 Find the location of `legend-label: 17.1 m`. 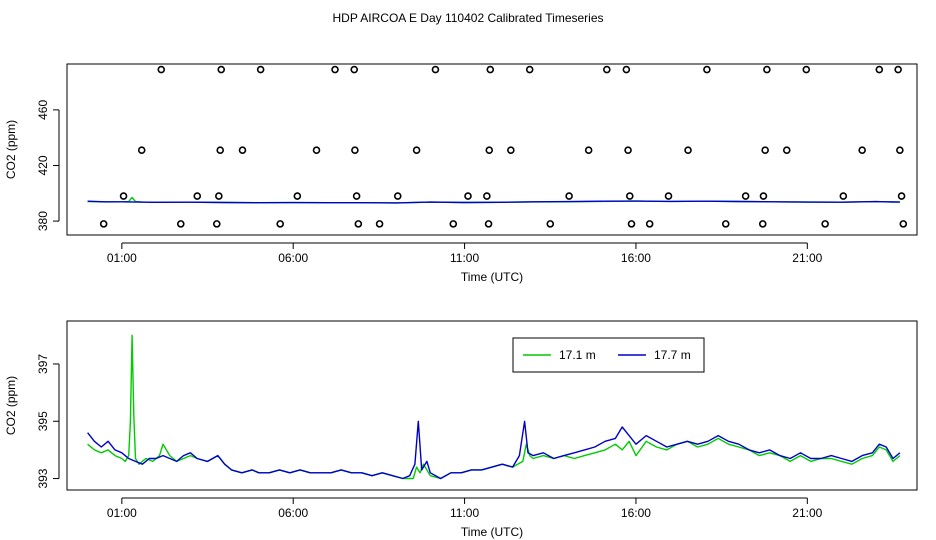

legend-label: 17.1 m is located at coordinates (577, 355).